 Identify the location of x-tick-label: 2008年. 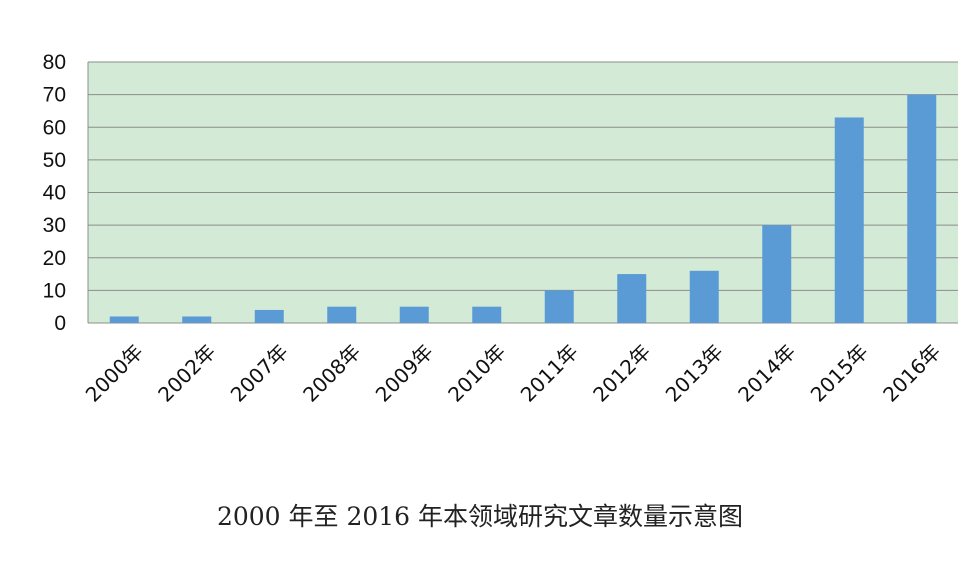
(331, 373).